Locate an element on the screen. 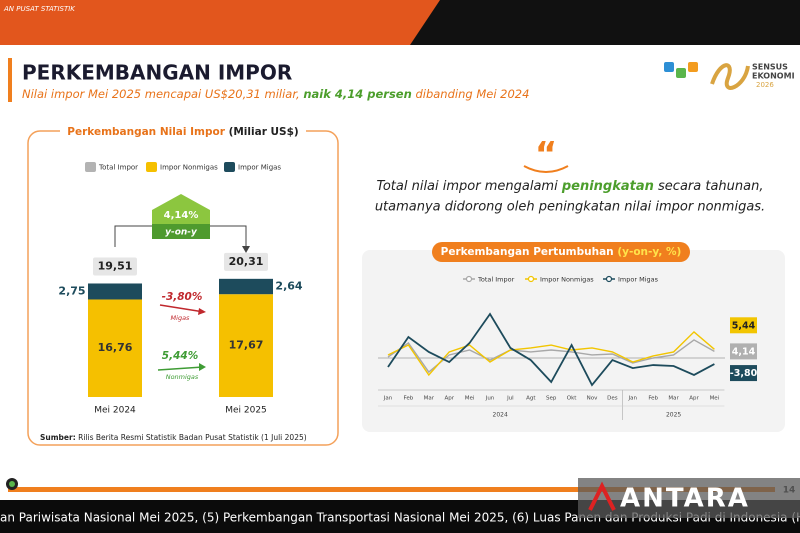 Image resolution: width=800 pixels, height=533 pixels. logo-text: EKONOMI is located at coordinates (773, 76).